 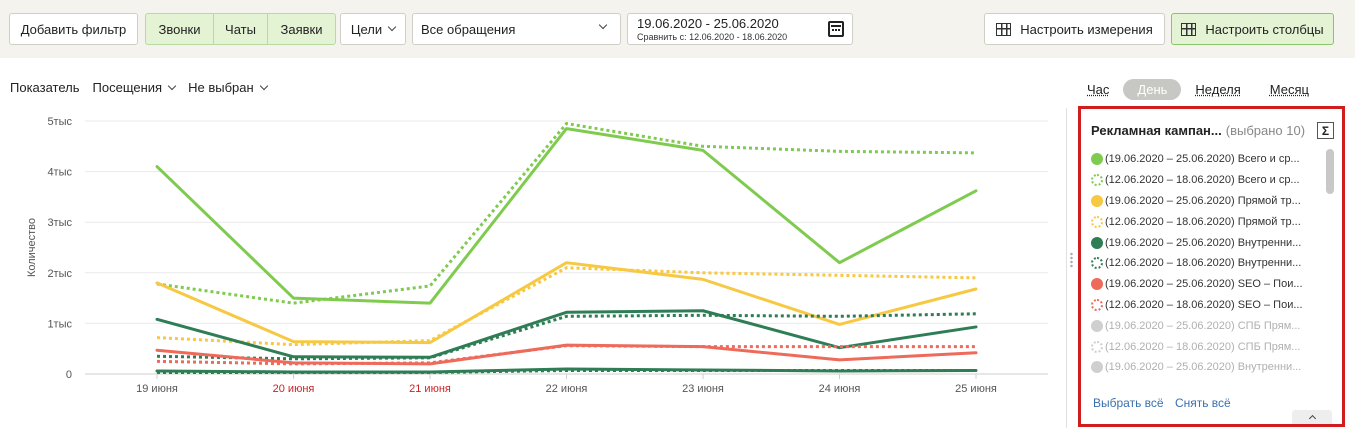 I want to click on select-all-link: Выбрать всё, so click(x=1128, y=403).